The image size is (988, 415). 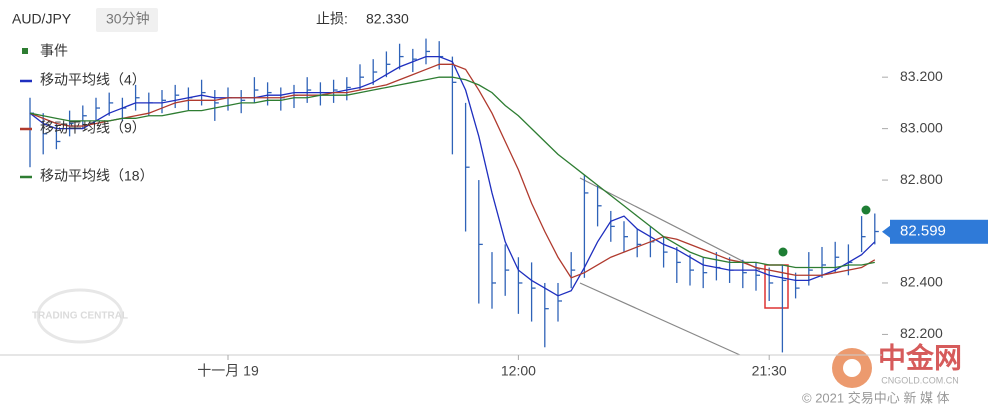 I want to click on x-tick-label: 21:30, so click(x=769, y=371).